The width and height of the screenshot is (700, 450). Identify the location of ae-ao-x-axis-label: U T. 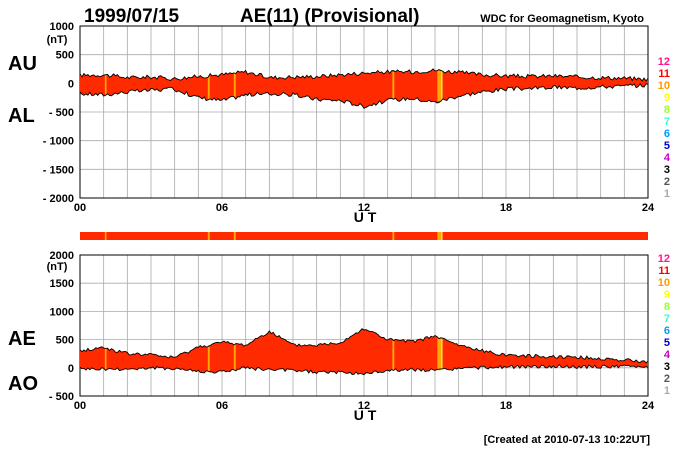
(365, 415).